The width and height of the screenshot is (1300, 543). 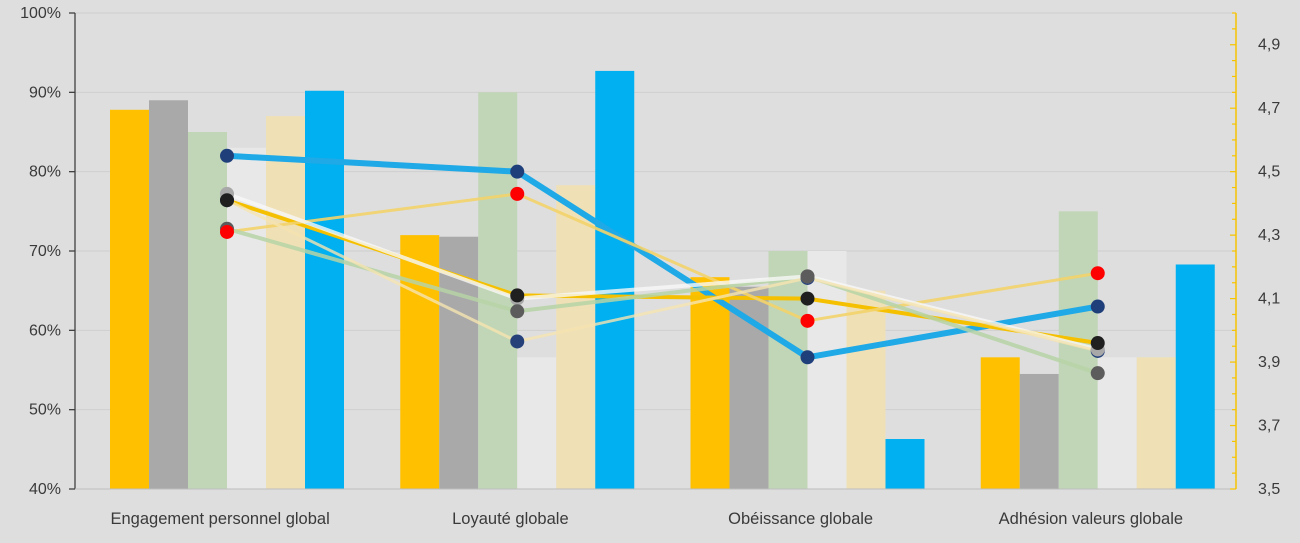 What do you see at coordinates (1269, 108) in the screenshot?
I see `right-tick-label: 4,7` at bounding box center [1269, 108].